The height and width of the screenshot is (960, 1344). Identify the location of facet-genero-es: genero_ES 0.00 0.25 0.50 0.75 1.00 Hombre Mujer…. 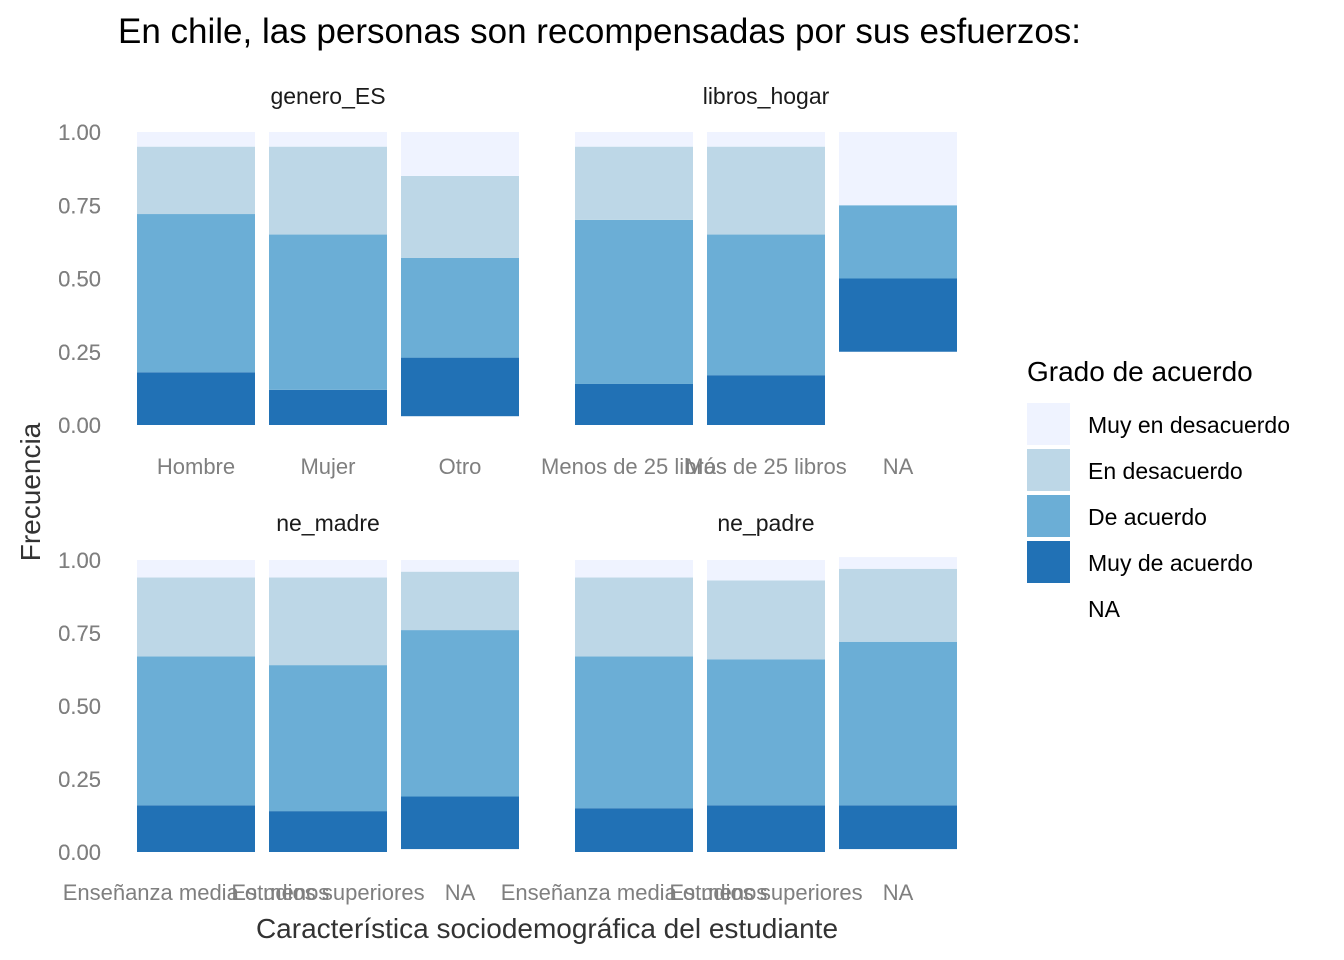
(288, 281).